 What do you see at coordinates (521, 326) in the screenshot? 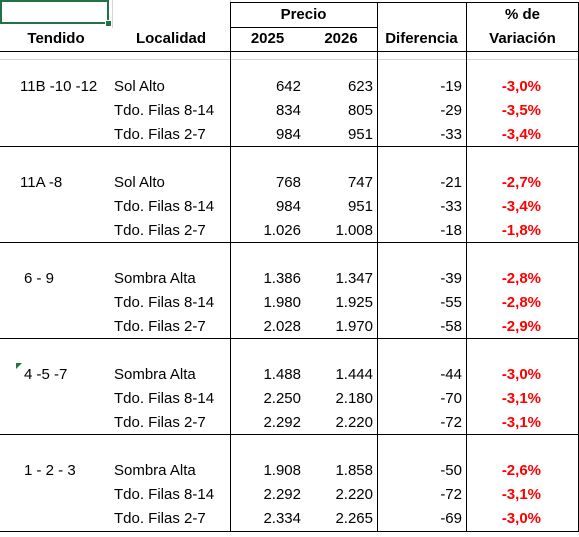
I see `variacion-cell: -2,9%` at bounding box center [521, 326].